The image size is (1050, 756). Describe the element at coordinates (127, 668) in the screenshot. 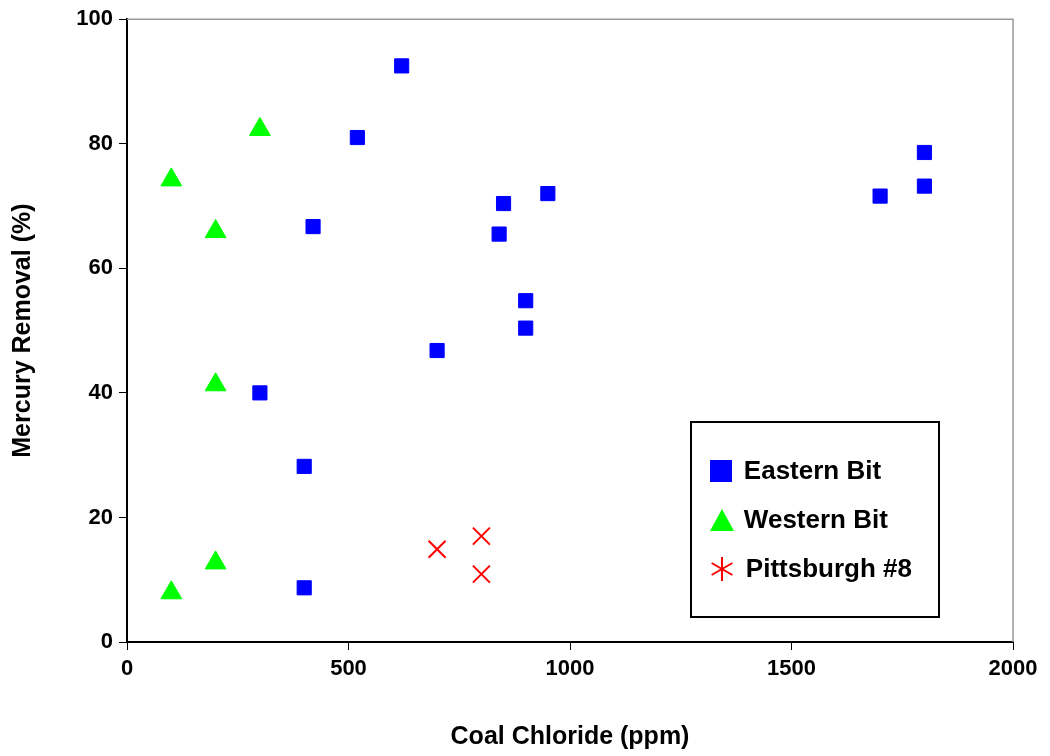

I see `x-tick-label: 0` at that location.